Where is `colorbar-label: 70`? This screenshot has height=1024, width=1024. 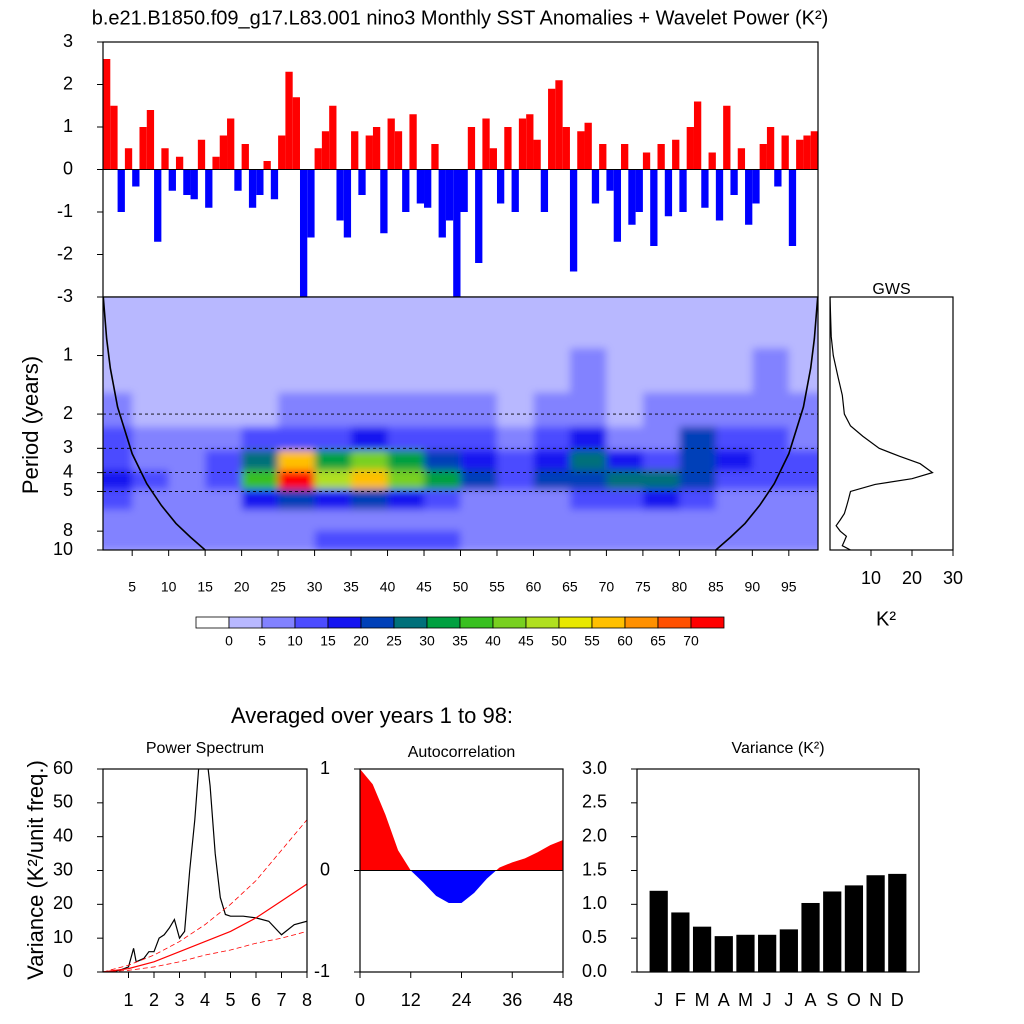
colorbar-label: 70 is located at coordinates (691, 641).